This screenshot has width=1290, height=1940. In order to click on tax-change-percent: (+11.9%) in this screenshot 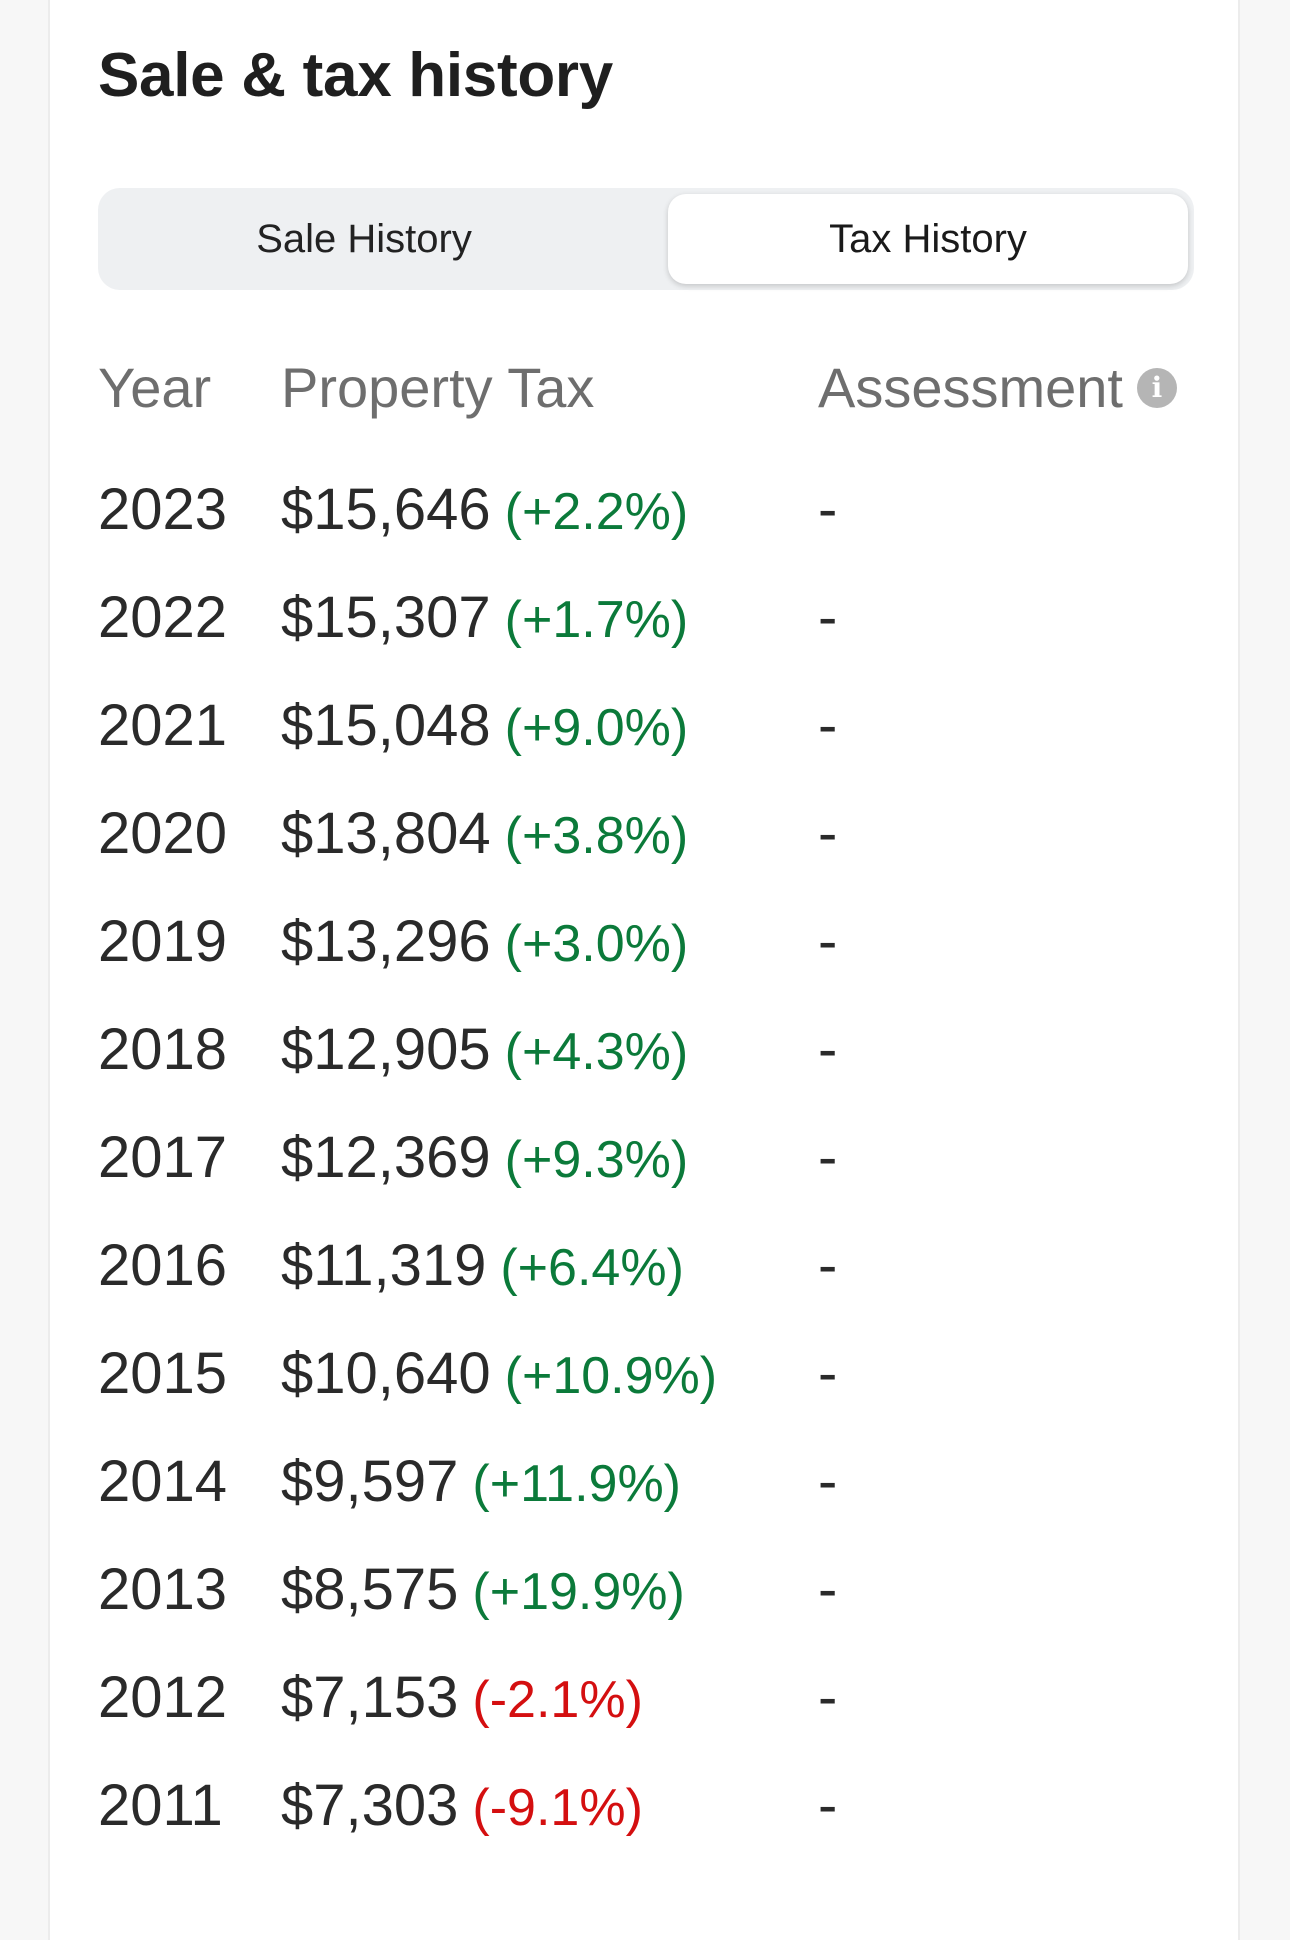, I will do `click(576, 1484)`.